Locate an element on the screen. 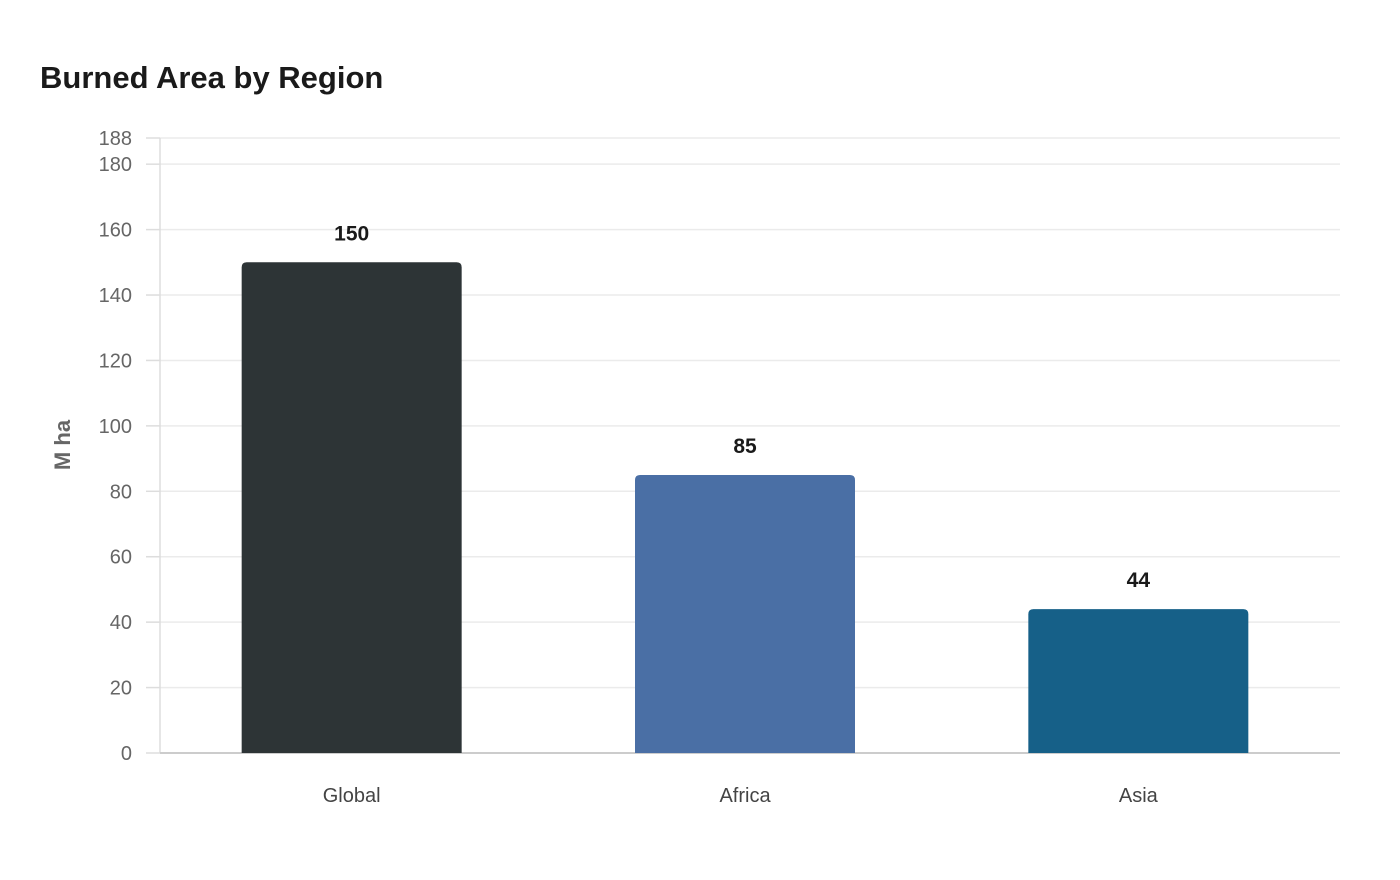  y-tick-label: 60 is located at coordinates (121, 558).